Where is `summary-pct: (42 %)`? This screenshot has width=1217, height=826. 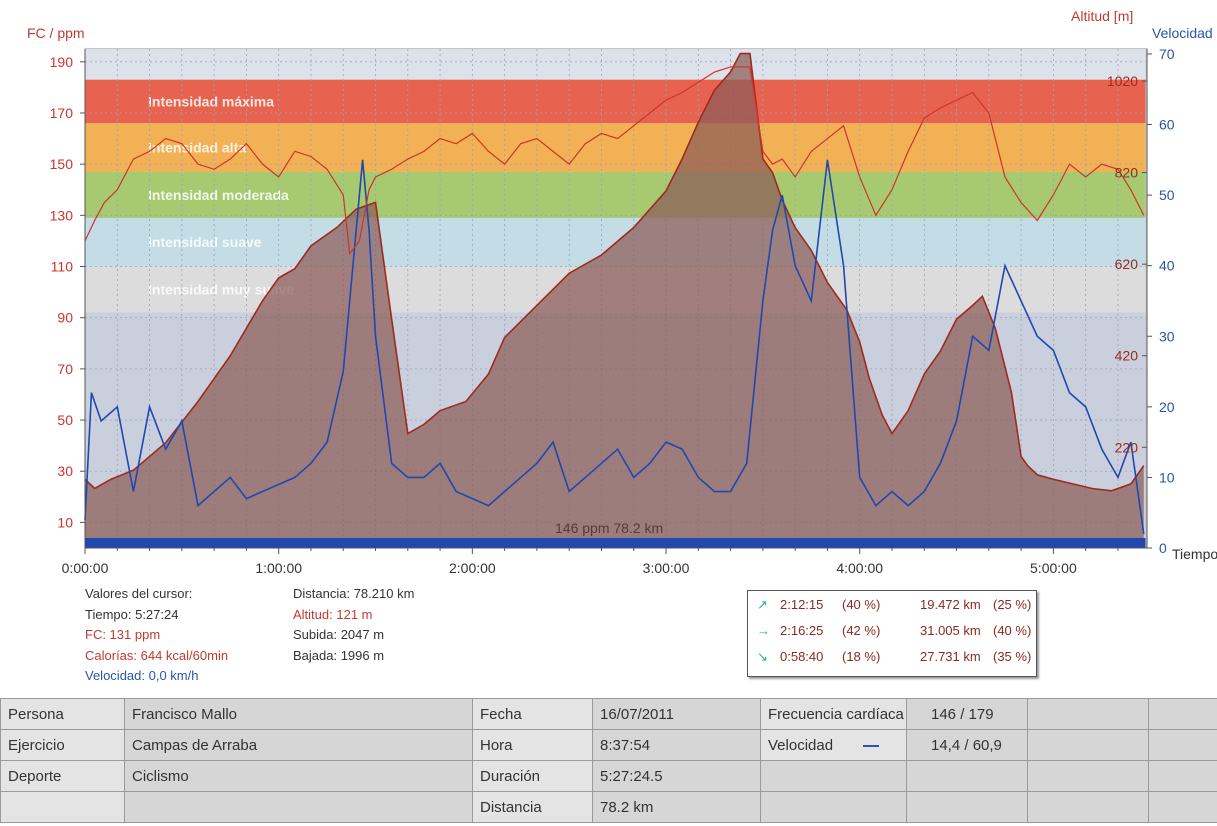 summary-pct: (42 %) is located at coordinates (861, 630).